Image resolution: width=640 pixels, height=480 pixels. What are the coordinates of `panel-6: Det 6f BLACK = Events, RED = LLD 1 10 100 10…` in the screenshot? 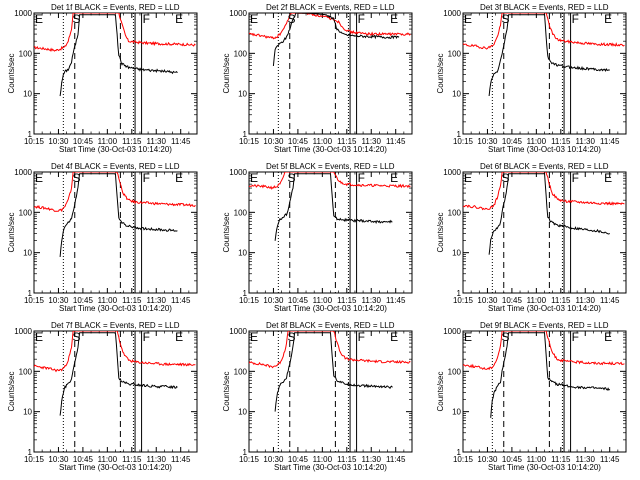 It's located at (531, 237).